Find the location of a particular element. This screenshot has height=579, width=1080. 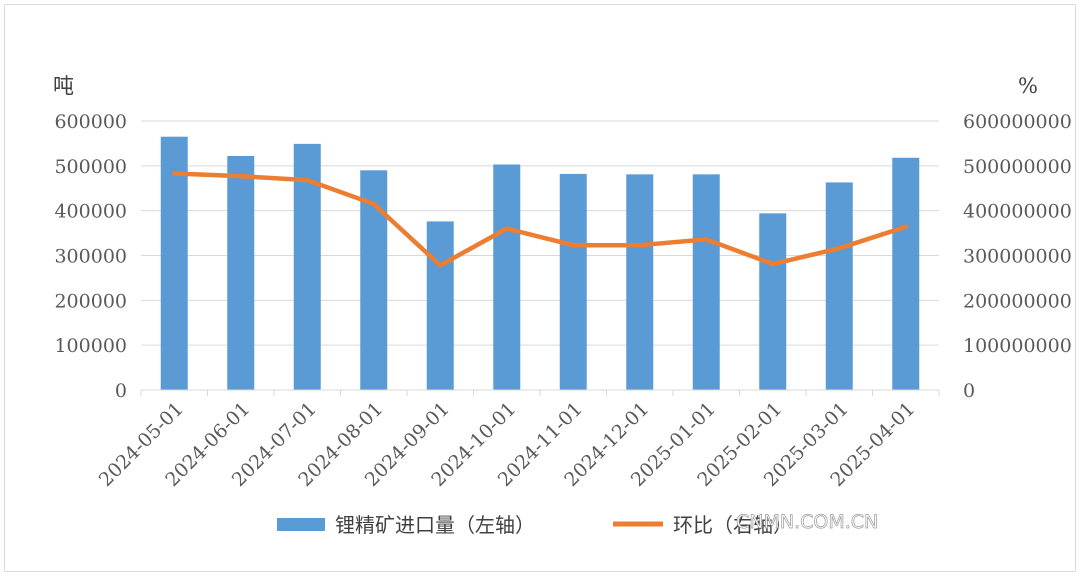

left-tick-label: 0 is located at coordinates (121, 391).